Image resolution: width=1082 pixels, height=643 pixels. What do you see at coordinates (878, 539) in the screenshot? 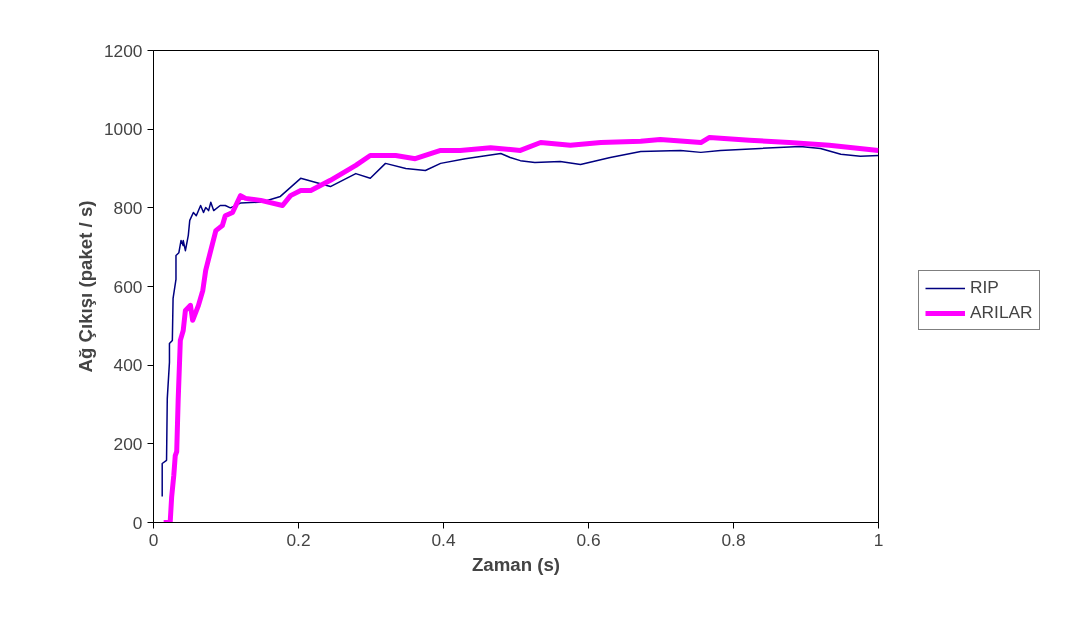
I see `x-tick-label: 1` at bounding box center [878, 539].